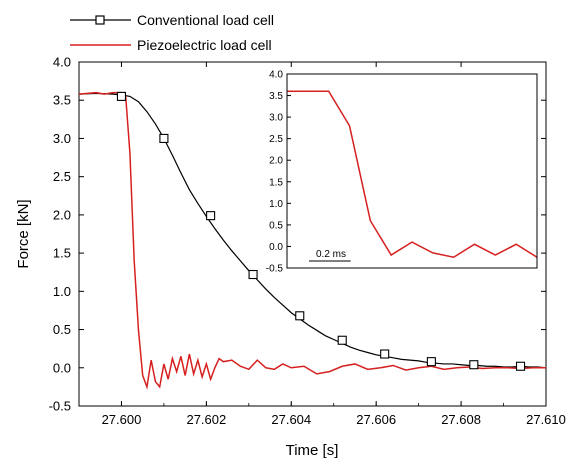 The width and height of the screenshot is (569, 462). I want to click on inset-y-tick-label: 3.0, so click(276, 118).